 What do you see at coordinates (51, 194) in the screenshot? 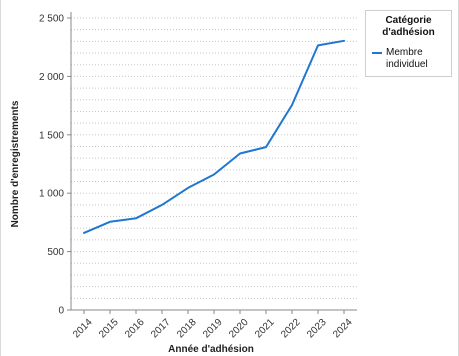
I see `y-tick-label: 1 000` at bounding box center [51, 194].